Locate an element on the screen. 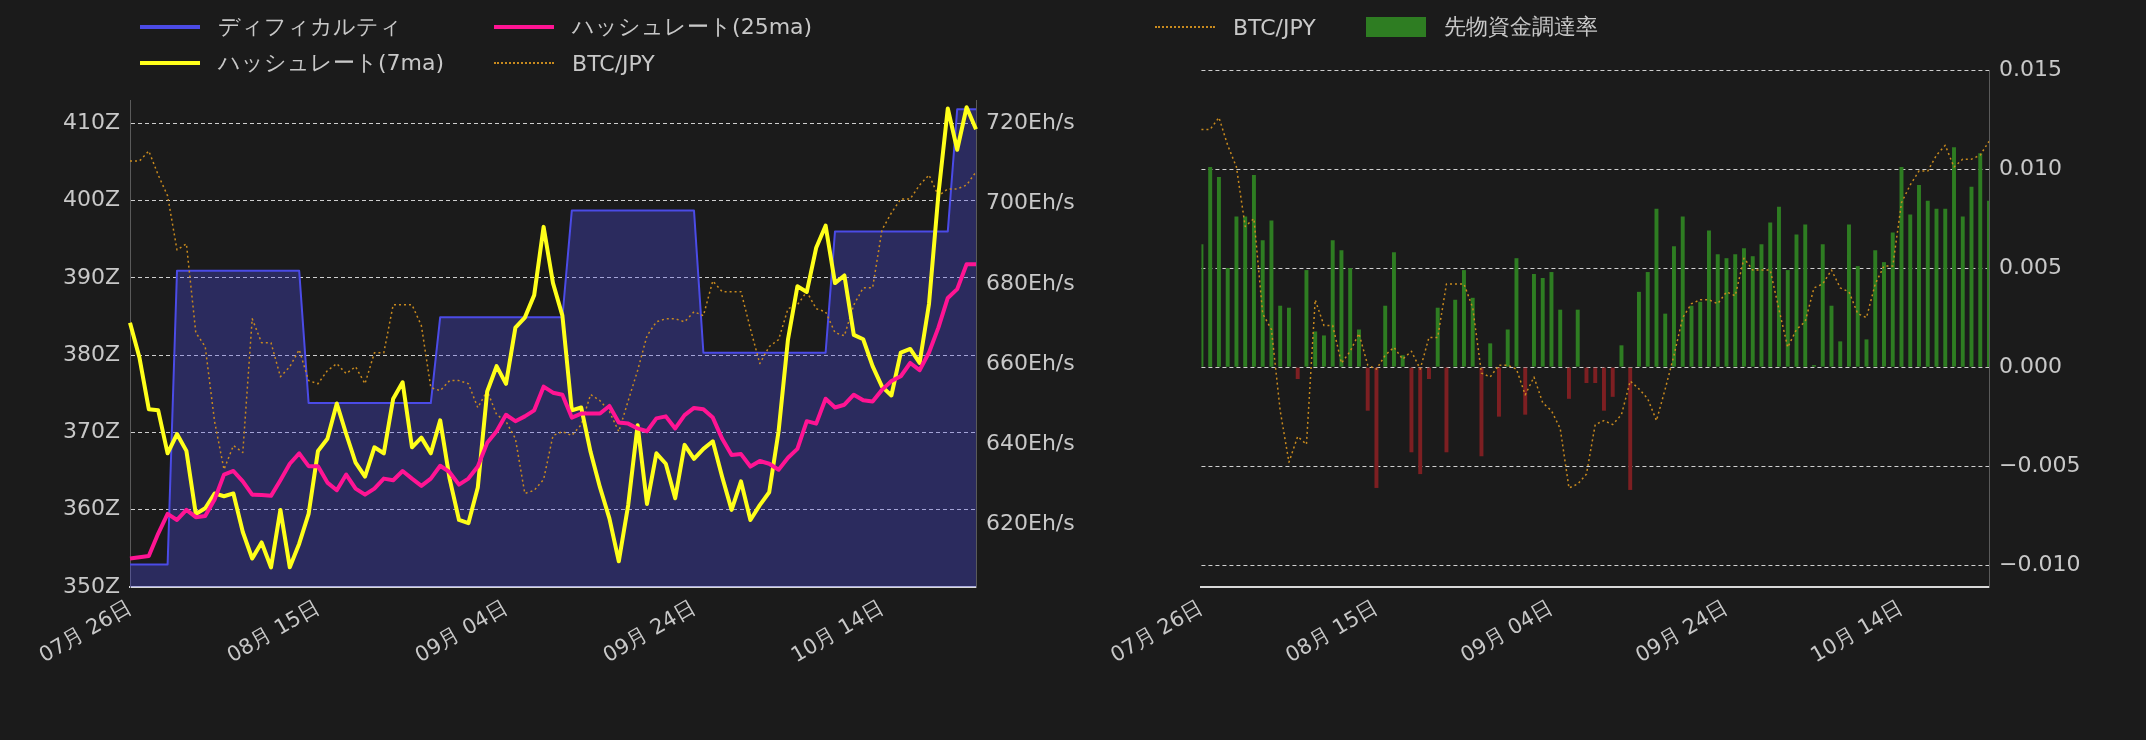 Image resolution: width=2146 pixels, height=740 pixels. y-tick-label: 380Z is located at coordinates (91, 353).